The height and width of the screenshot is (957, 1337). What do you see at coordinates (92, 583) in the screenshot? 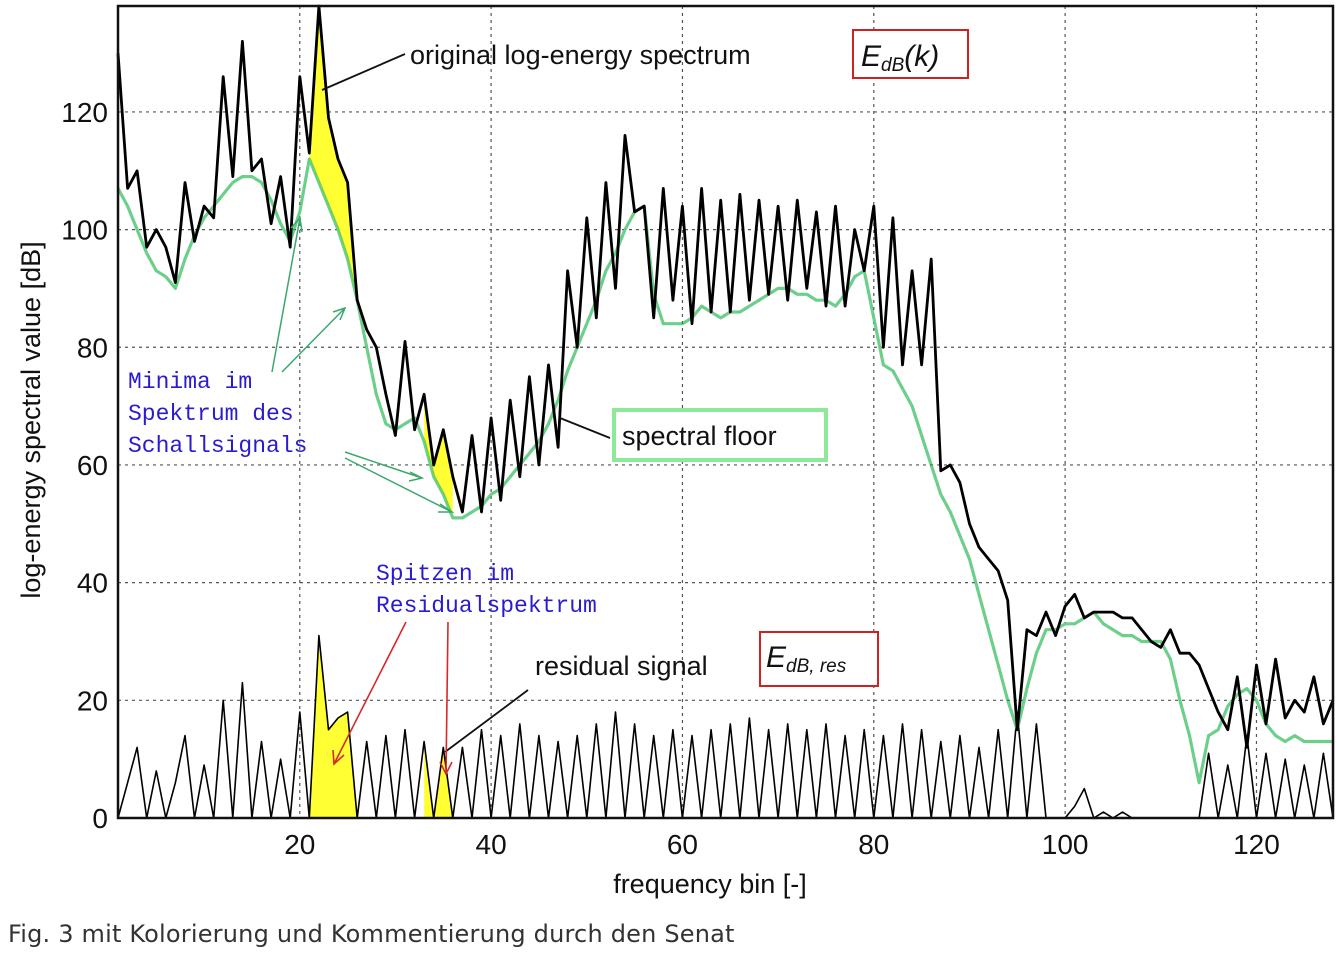
I see `y-tick-label: 40` at bounding box center [92, 583].